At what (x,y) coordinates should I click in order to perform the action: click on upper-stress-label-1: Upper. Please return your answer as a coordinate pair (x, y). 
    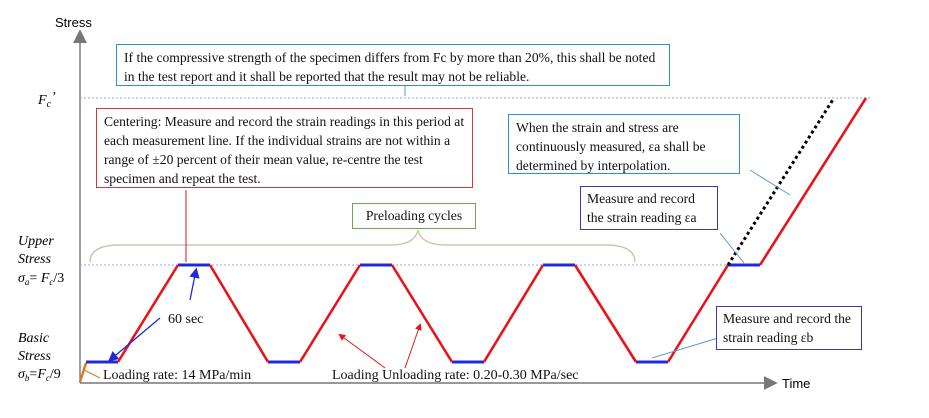
    Looking at the image, I should click on (36, 241).